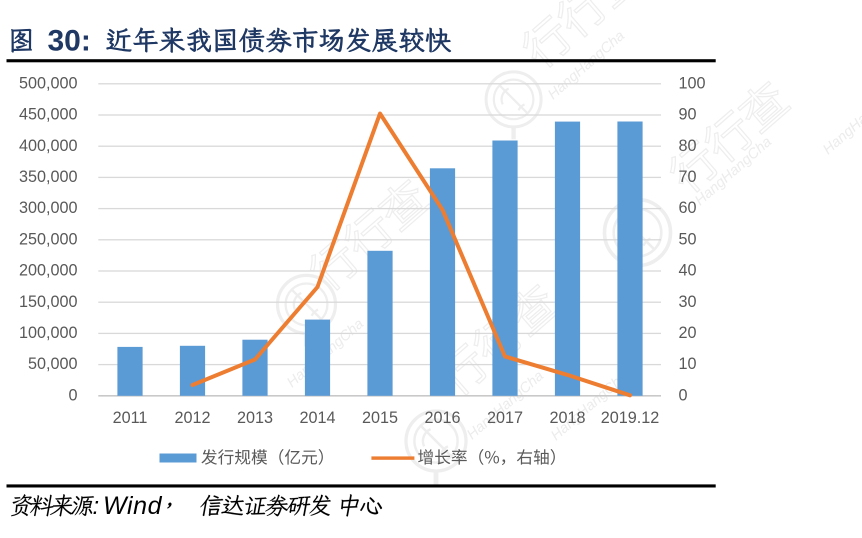  I want to click on svg-text: 150,000, so click(48, 302).